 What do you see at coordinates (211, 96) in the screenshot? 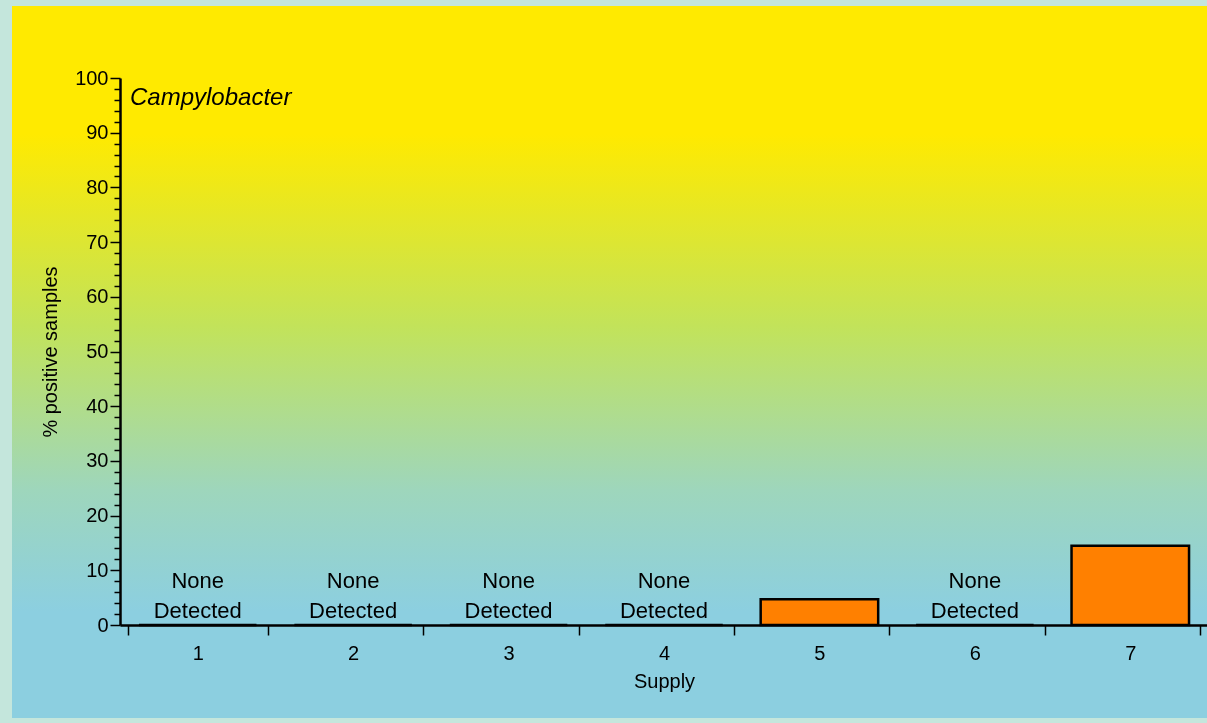
I see `chart-title: Campylobacter` at bounding box center [211, 96].